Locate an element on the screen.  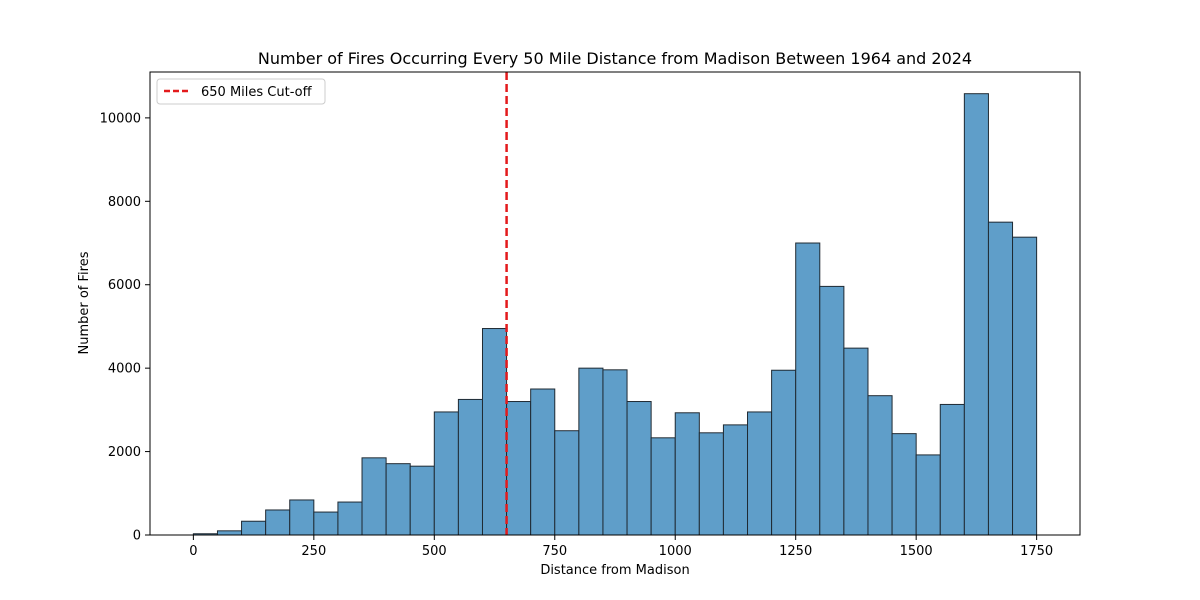
y-axis-ticks: 0 2000 4000 6000 8000 10000 is located at coordinates (125, 327).